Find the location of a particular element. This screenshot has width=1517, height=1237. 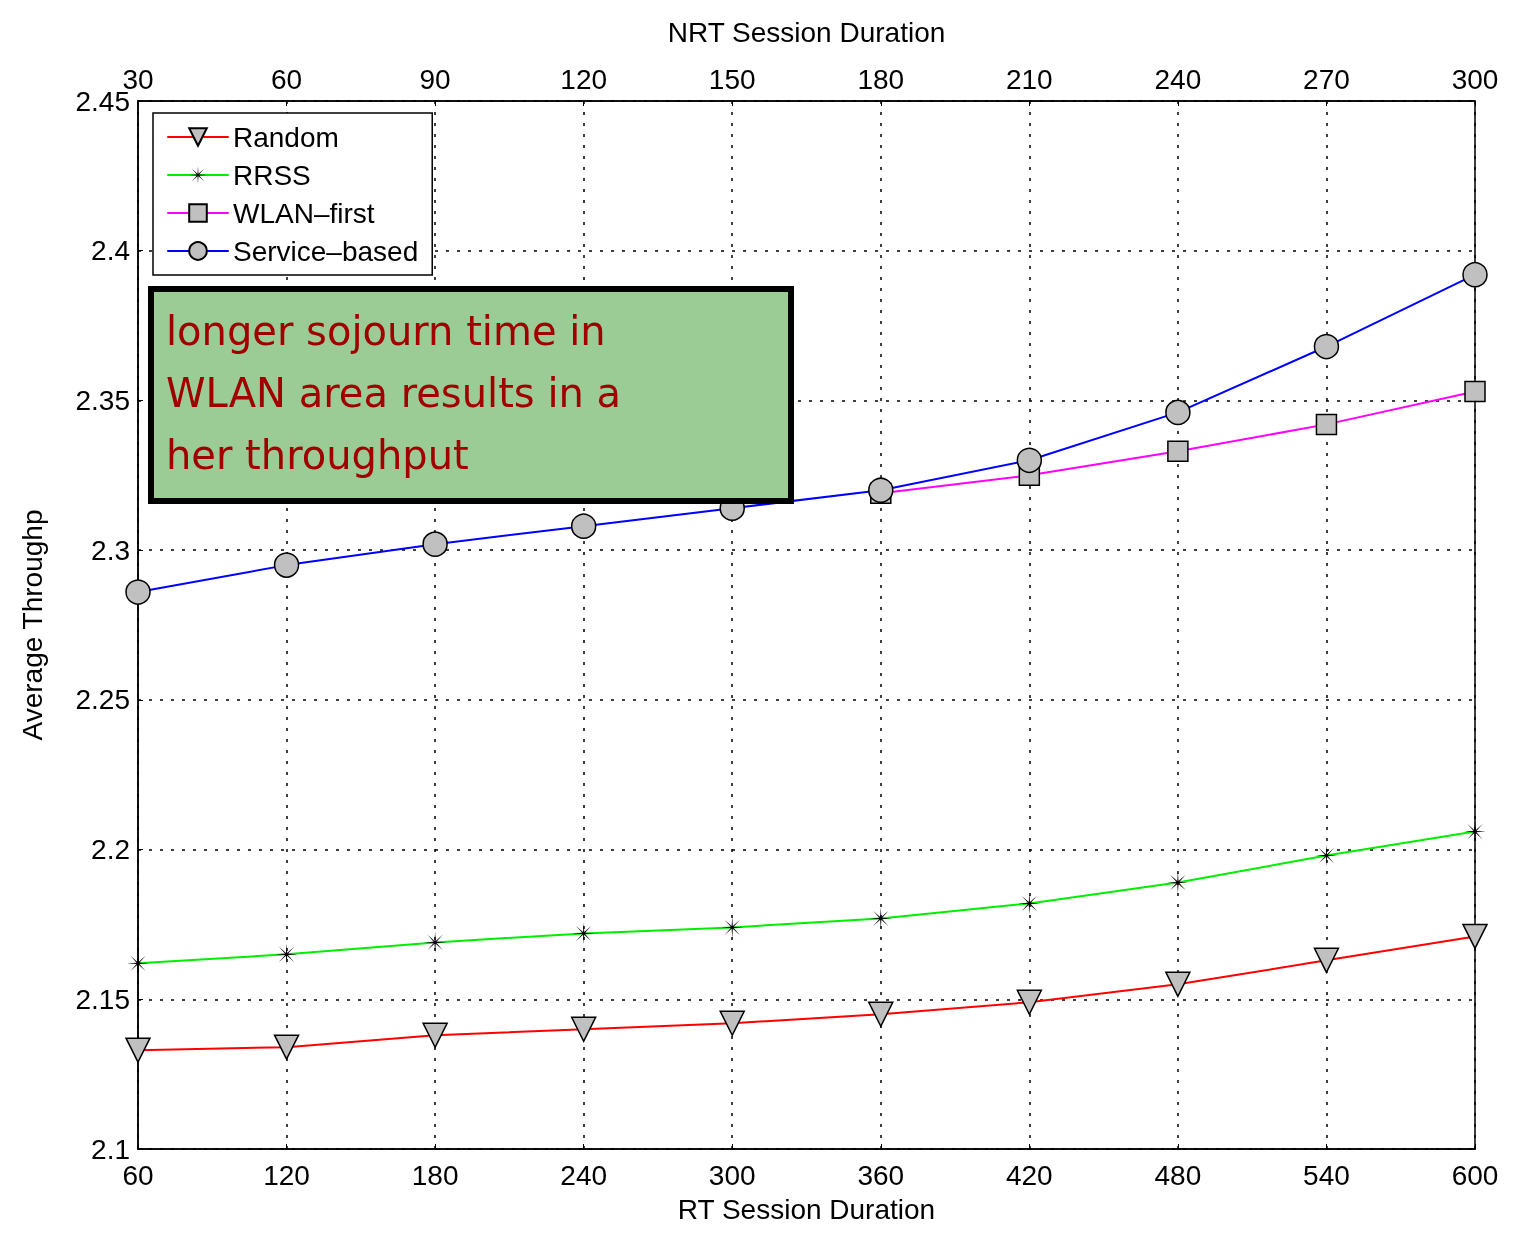

x-axis-title: RT Session Duration is located at coordinates (806, 1209).